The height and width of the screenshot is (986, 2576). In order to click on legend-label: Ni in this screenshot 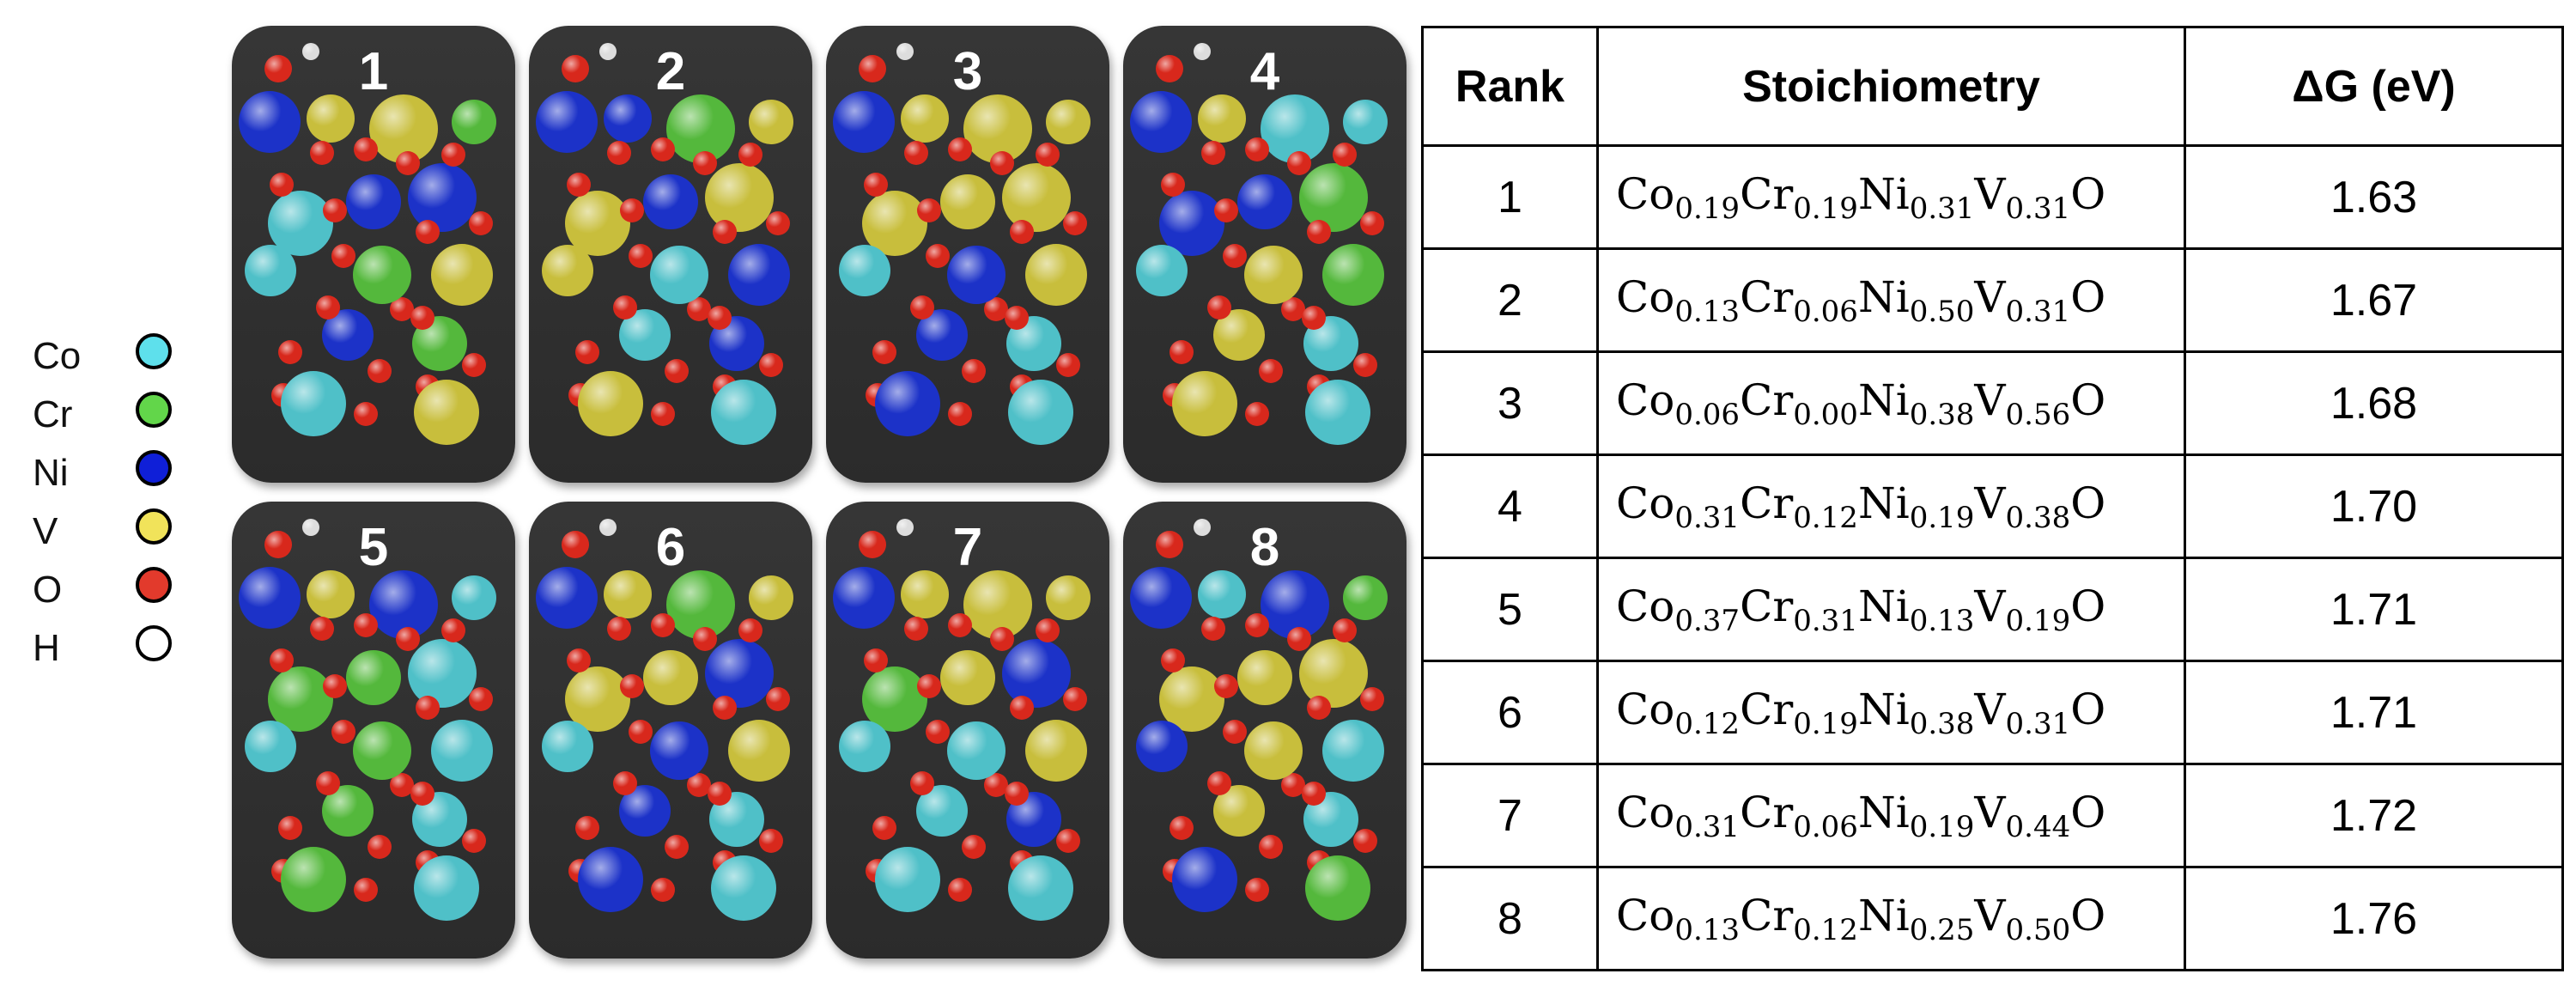, I will do `click(51, 473)`.